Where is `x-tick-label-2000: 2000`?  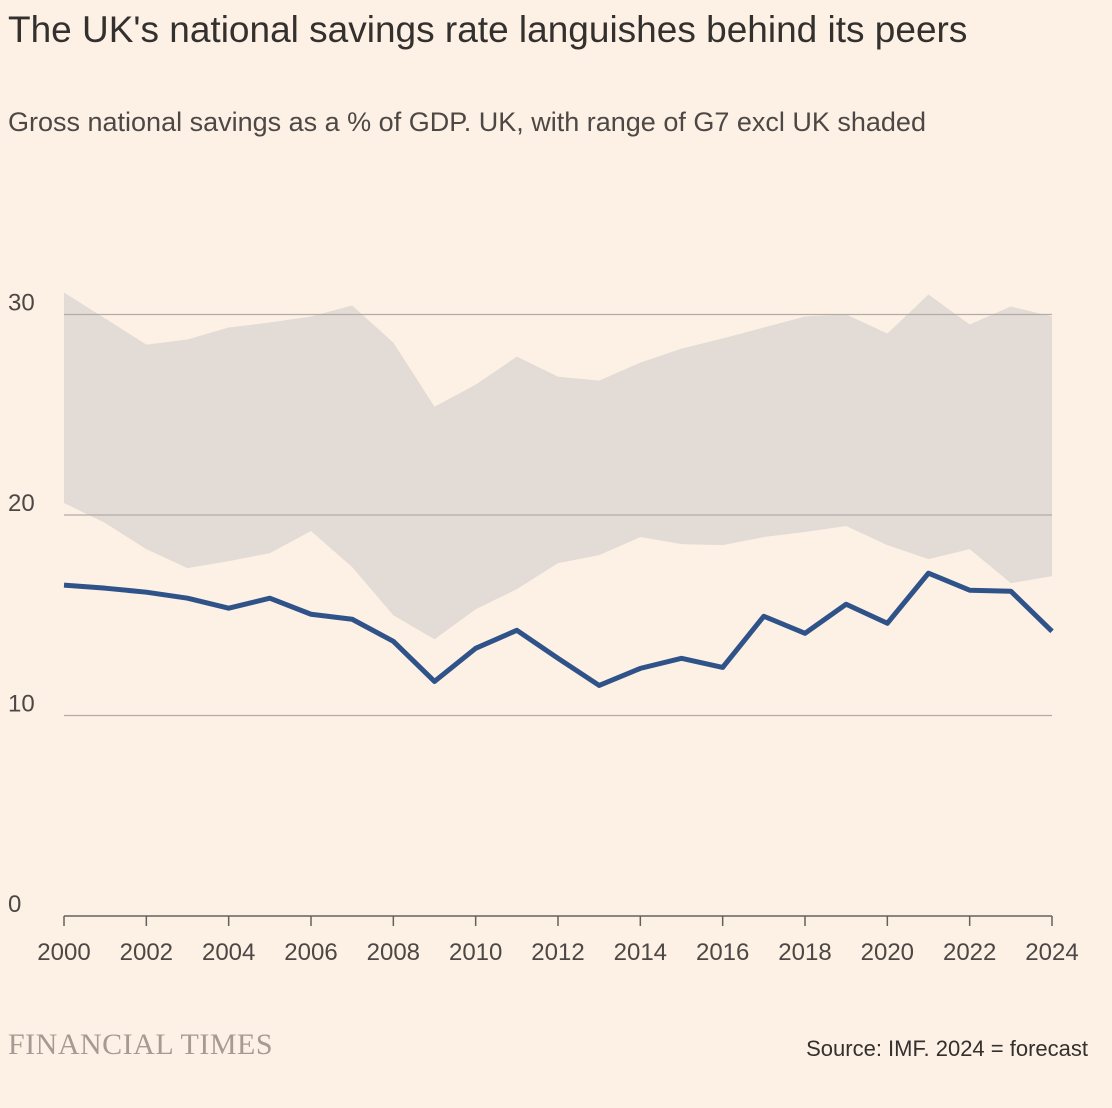
x-tick-label-2000: 2000 is located at coordinates (63, 952).